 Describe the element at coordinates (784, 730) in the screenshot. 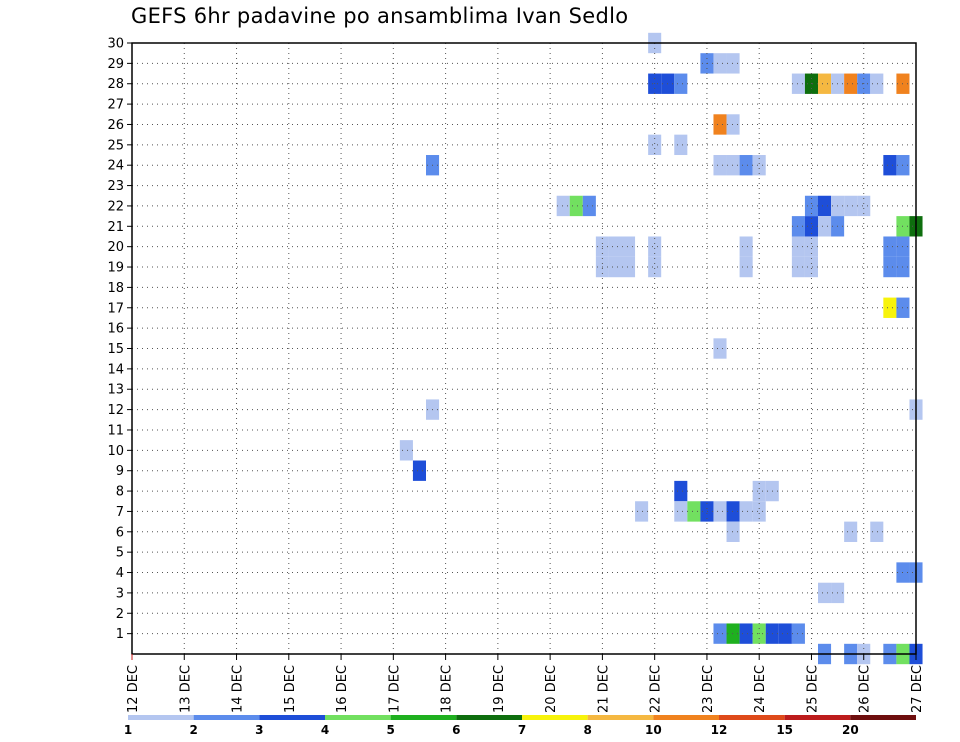

I see `colorbar-label: 15` at that location.